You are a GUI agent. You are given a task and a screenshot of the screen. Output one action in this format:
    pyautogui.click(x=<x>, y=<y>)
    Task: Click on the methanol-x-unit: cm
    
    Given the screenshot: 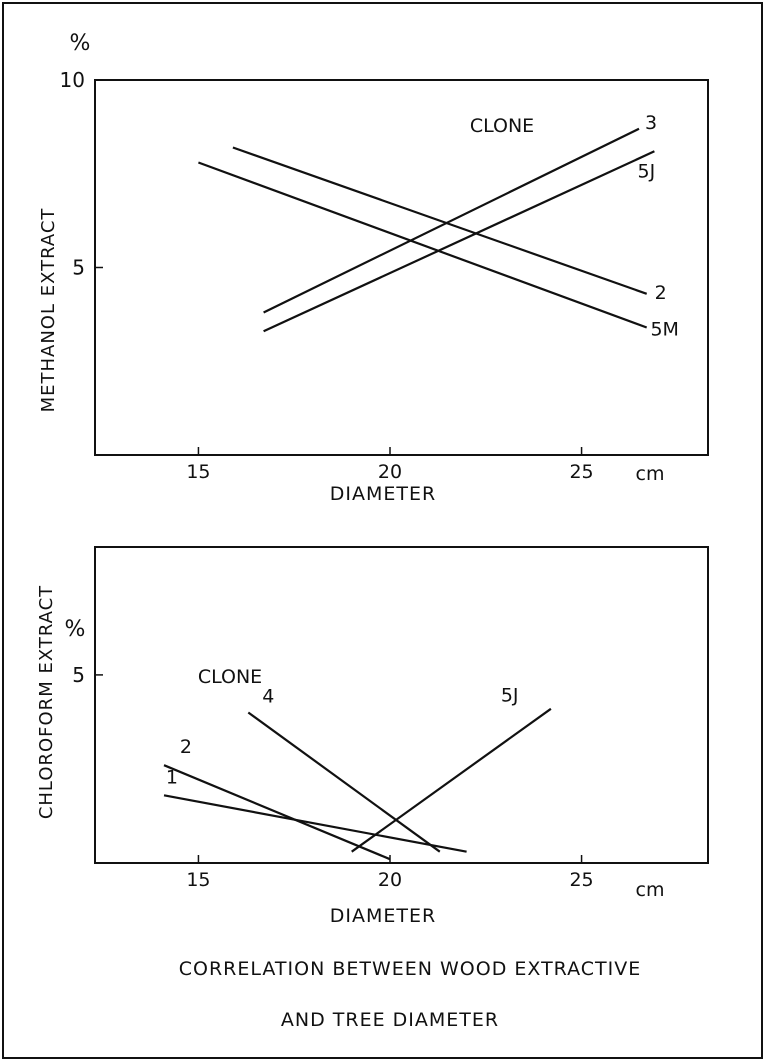 What is the action you would take?
    pyautogui.click(x=650, y=474)
    